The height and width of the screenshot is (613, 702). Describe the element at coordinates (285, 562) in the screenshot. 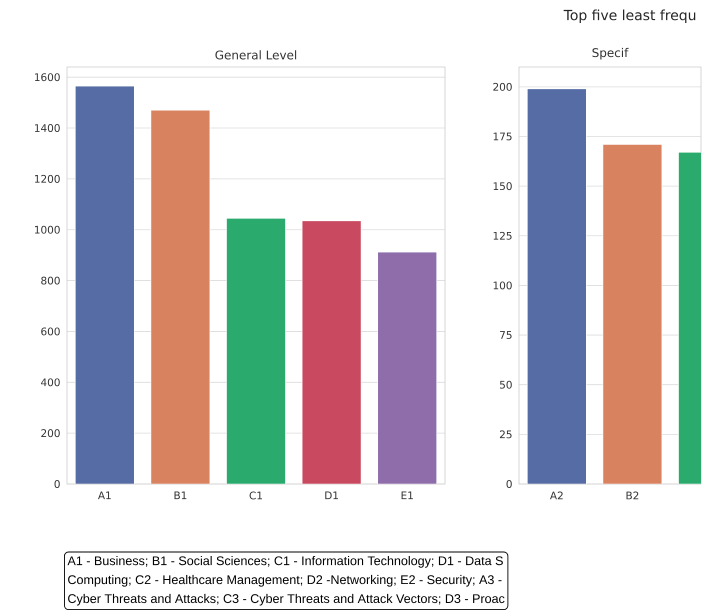

I see `text: A1 - Business; B1 - Social Sciences; C1 - Information Technology; D1 - Data S` at that location.